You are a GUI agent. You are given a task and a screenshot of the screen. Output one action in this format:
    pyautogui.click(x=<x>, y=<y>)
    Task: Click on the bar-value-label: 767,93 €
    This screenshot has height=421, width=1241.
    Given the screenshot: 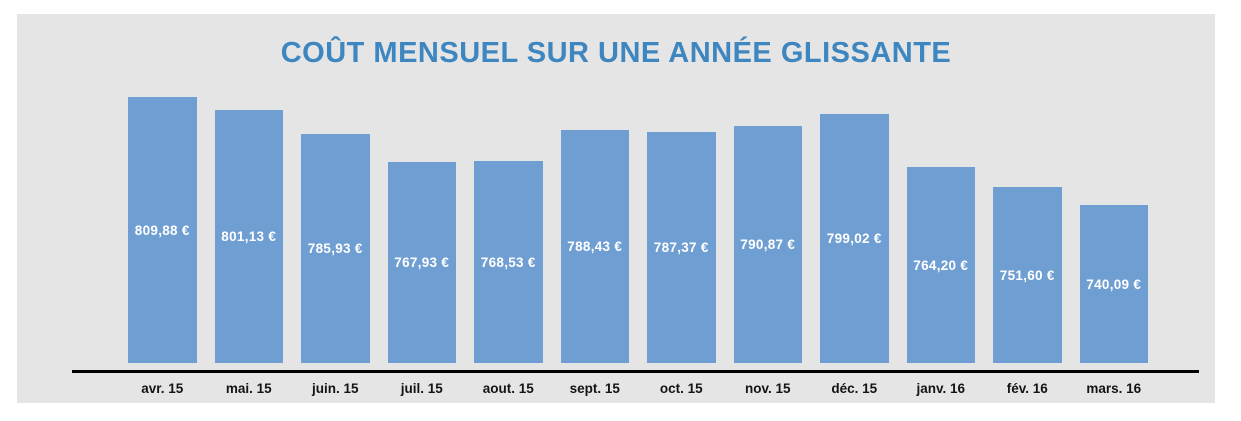 What is the action you would take?
    pyautogui.click(x=422, y=262)
    